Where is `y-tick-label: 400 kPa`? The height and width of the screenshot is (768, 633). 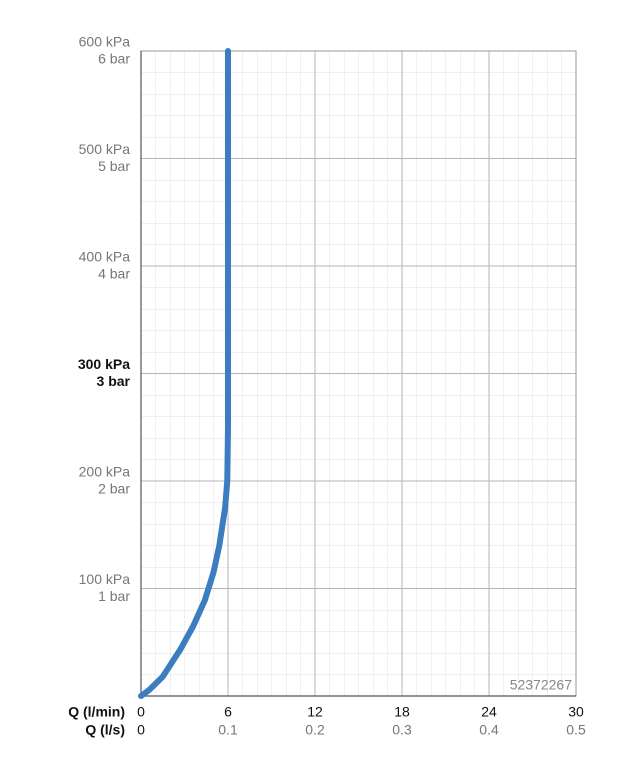
y-tick-label: 400 kPa is located at coordinates (105, 257).